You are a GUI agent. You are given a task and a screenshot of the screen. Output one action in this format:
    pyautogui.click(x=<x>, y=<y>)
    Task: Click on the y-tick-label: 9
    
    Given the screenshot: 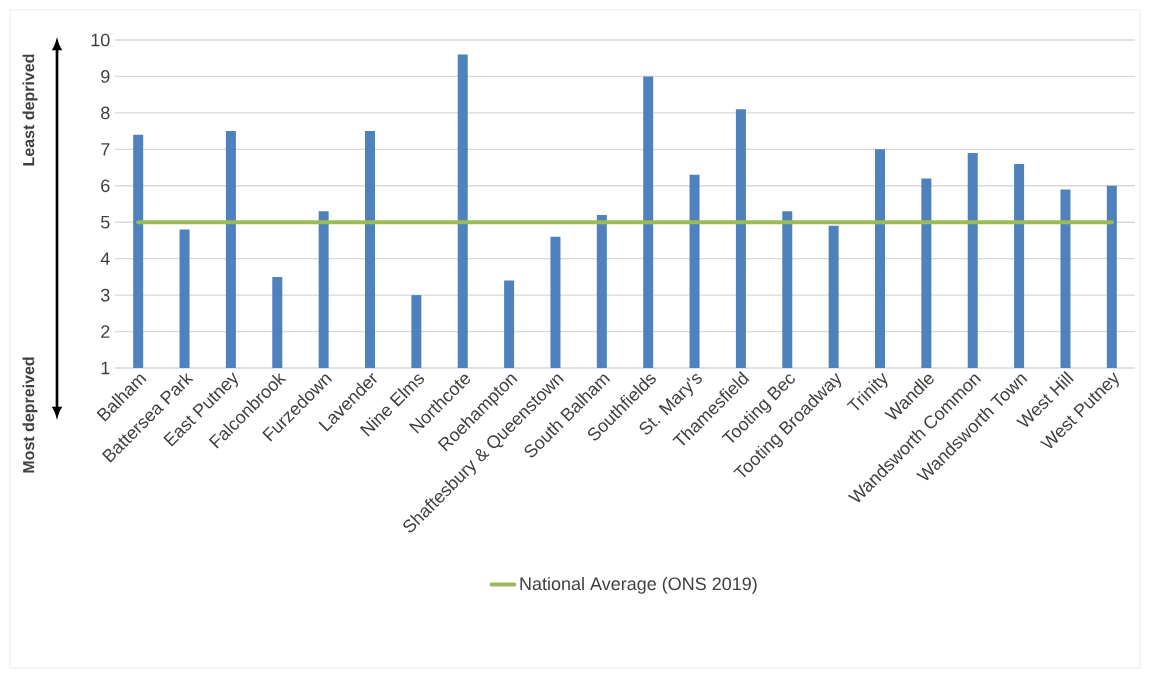 What is the action you would take?
    pyautogui.click(x=105, y=76)
    